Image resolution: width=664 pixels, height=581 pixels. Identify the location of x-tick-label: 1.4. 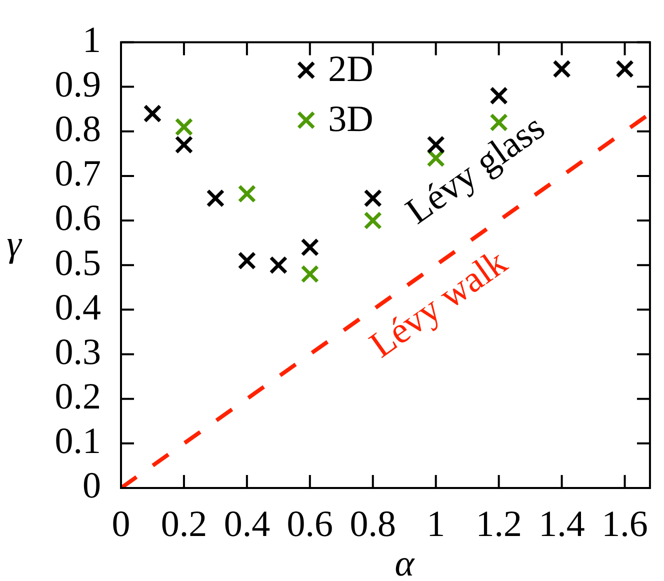
(561, 524).